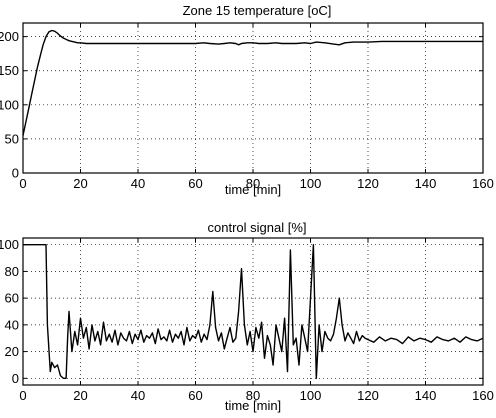  Describe the element at coordinates (253, 405) in the screenshot. I see `control-signal-x-axis-label: time [min]` at that location.